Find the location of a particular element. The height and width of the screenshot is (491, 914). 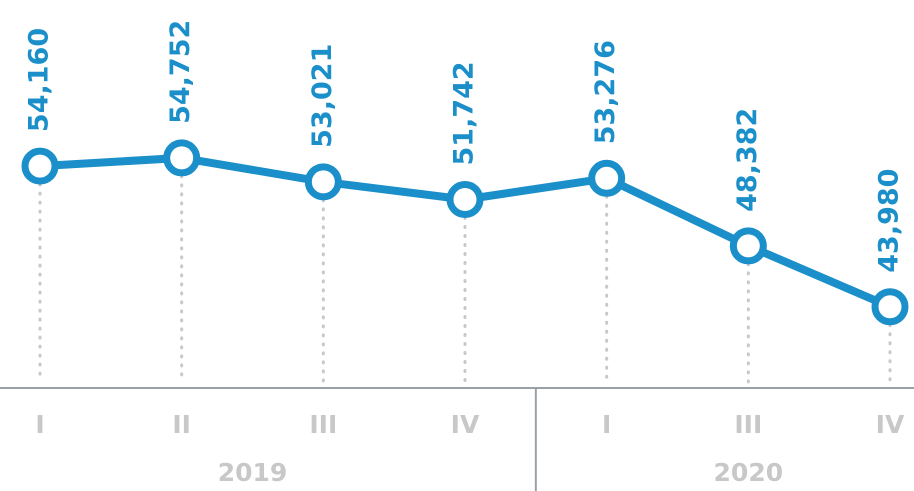

value-label: 53,021 is located at coordinates (322, 96).